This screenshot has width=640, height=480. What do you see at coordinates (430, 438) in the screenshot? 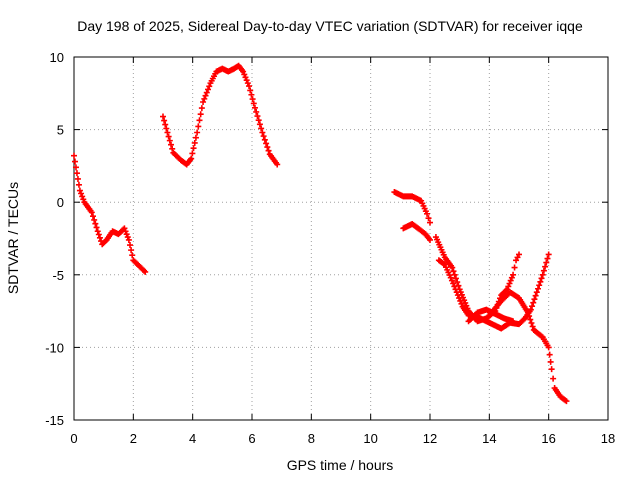
I see `x-tick-label: 12` at bounding box center [430, 438].